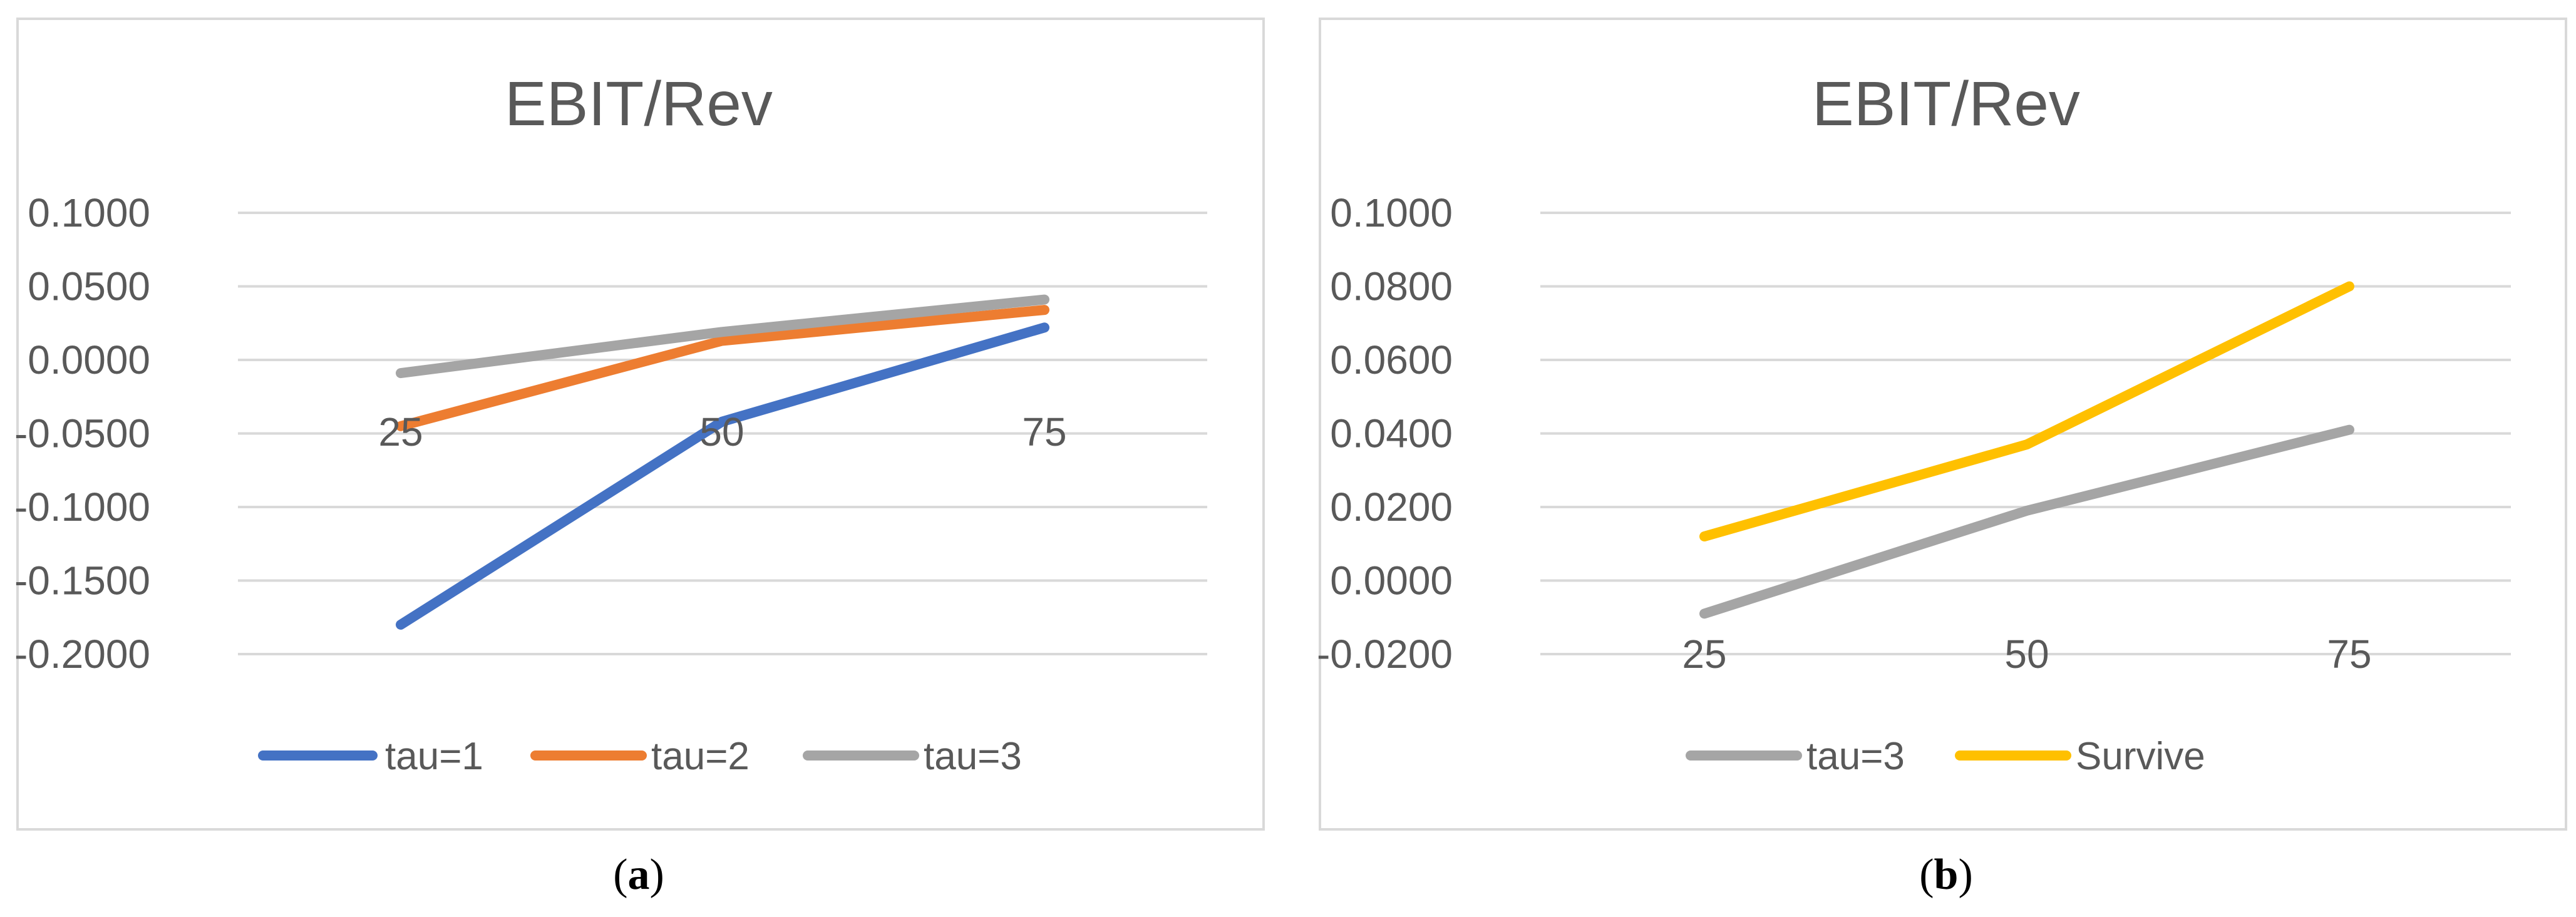 The height and width of the screenshot is (917, 2576). Describe the element at coordinates (82, 507) in the screenshot. I see `y-tick-label: -0.1000` at that location.